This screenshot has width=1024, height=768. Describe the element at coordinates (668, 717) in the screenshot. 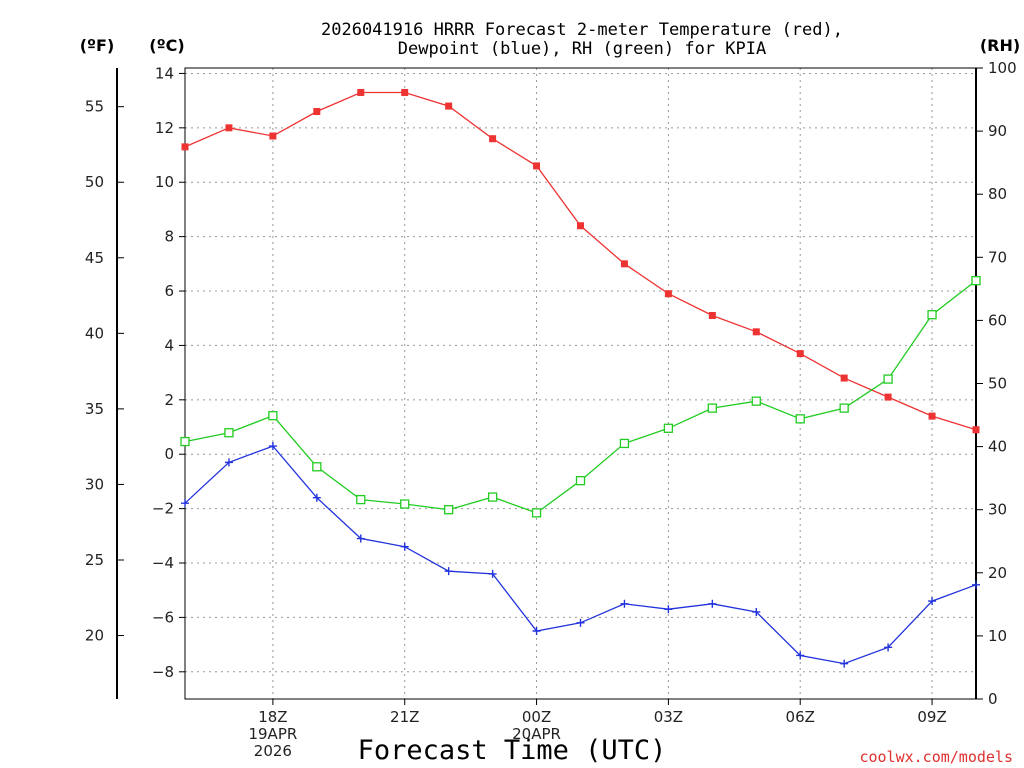

I see `time-tick-label: 03Z` at that location.